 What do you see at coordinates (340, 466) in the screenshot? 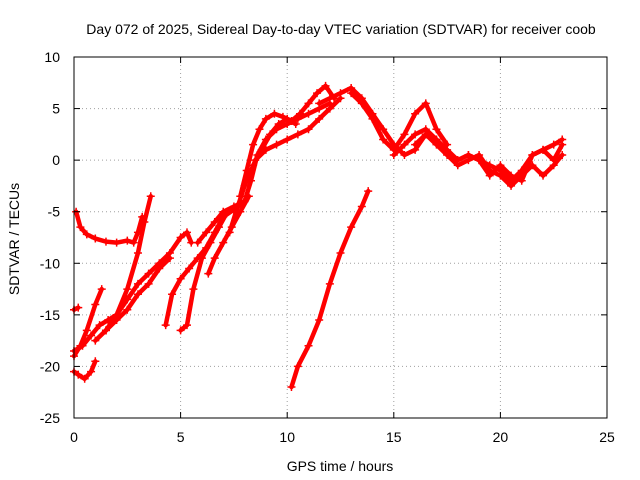
I see `x-axis-label: GPS time / hours` at bounding box center [340, 466].